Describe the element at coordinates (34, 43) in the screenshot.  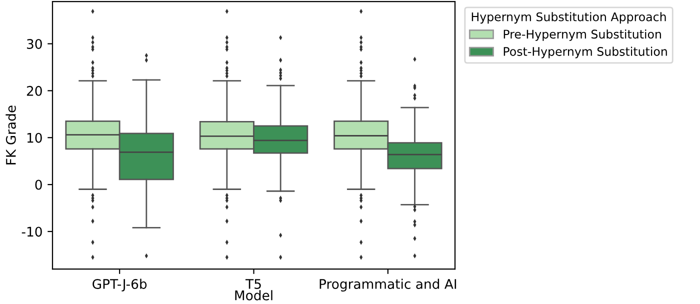
I see `y-tick-label: 30` at that location.